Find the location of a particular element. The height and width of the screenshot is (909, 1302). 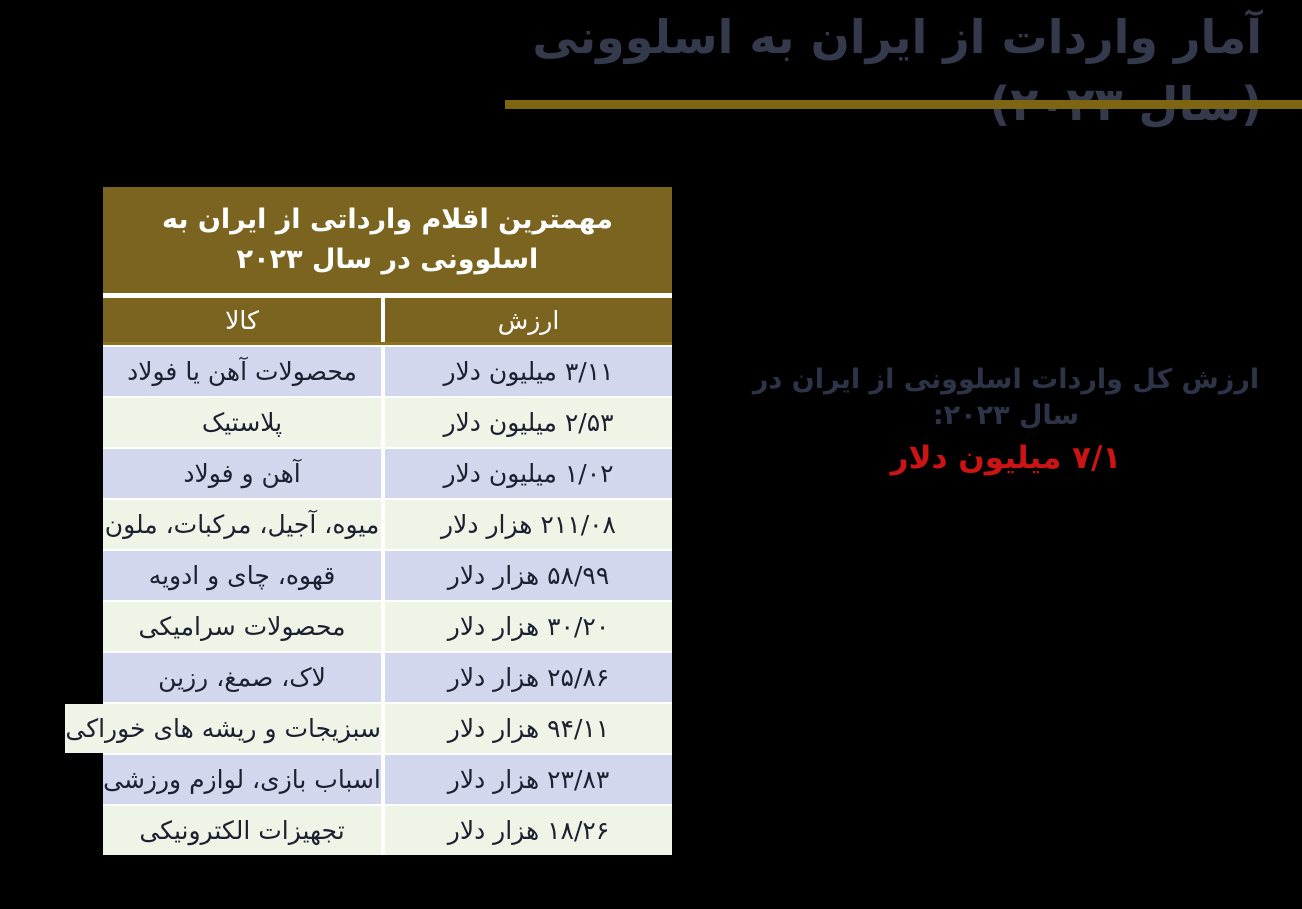

row-goods-cell: لاک، صمغ، رزین is located at coordinates (242, 677).